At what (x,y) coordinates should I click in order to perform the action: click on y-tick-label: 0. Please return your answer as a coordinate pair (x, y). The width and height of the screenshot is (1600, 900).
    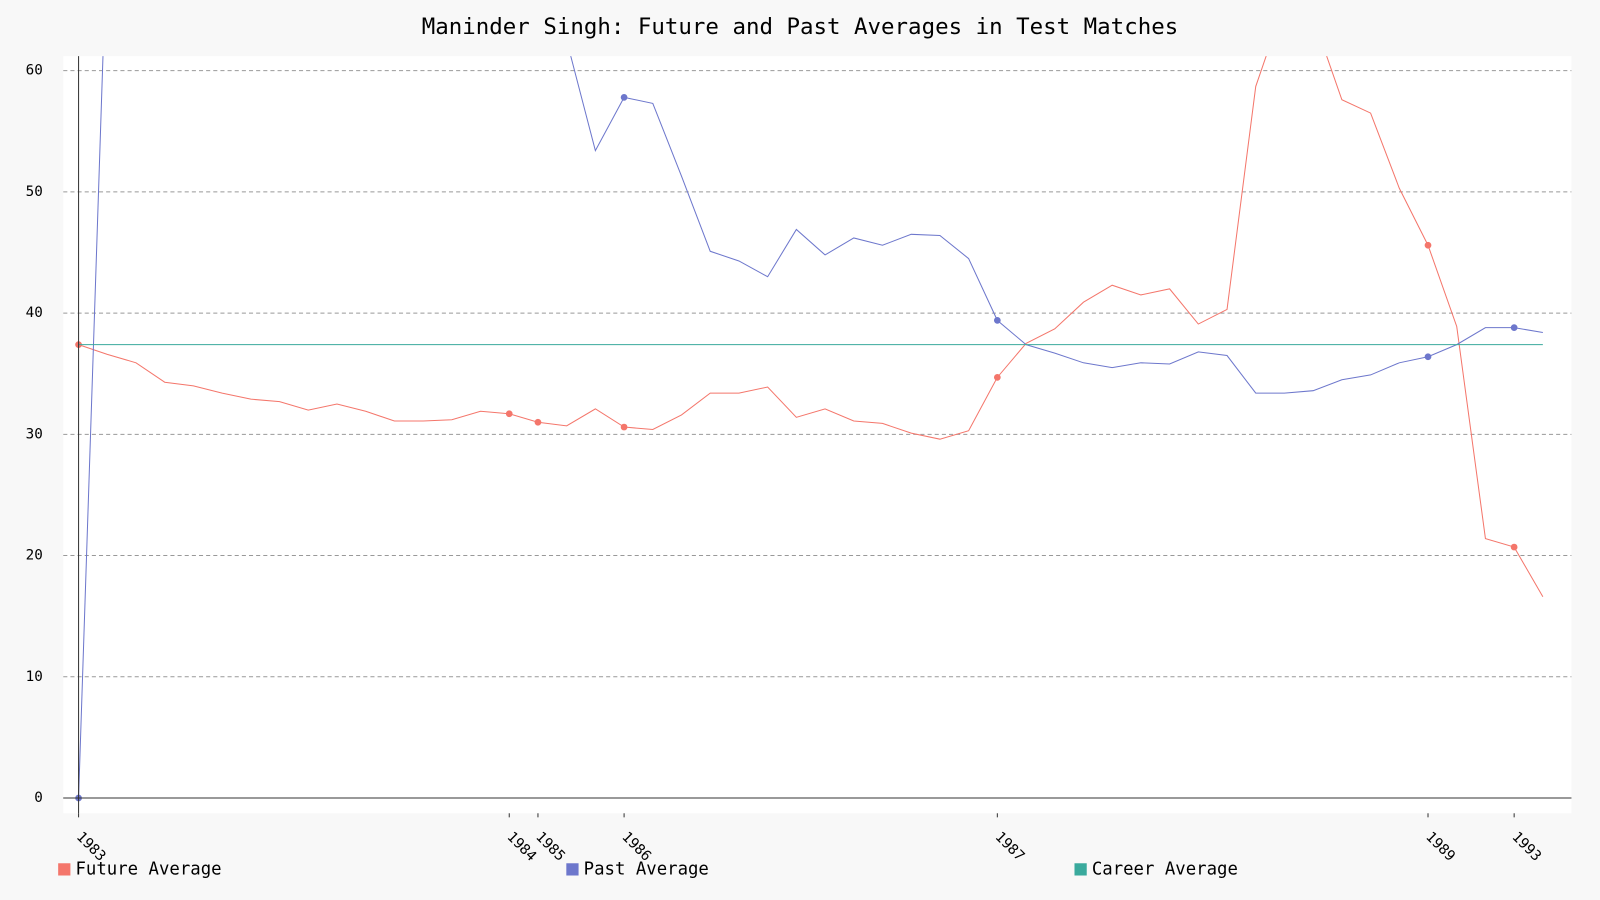
    Looking at the image, I should click on (38, 798).